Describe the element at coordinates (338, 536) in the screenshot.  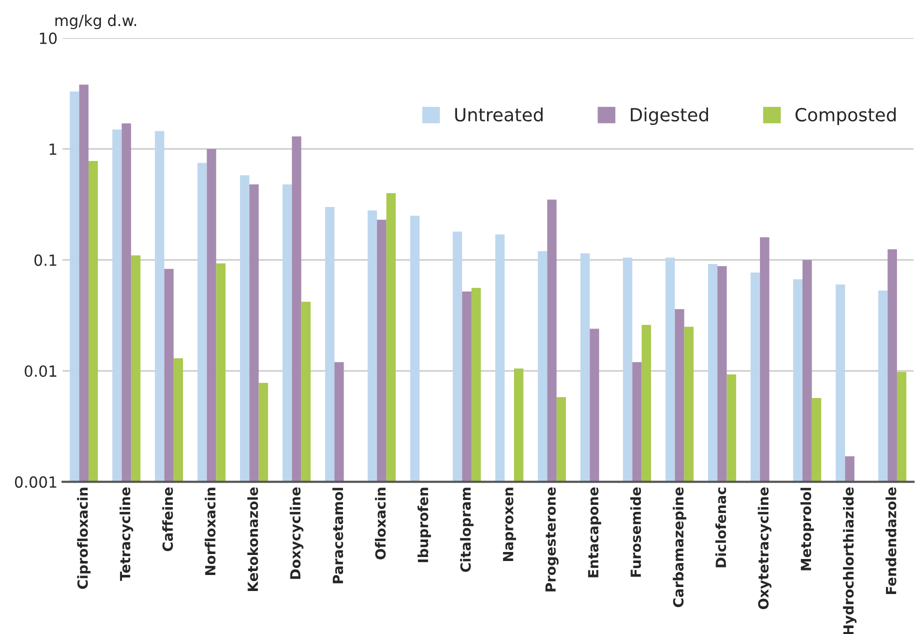
I see `x-tick-label: Paracetamol` at that location.